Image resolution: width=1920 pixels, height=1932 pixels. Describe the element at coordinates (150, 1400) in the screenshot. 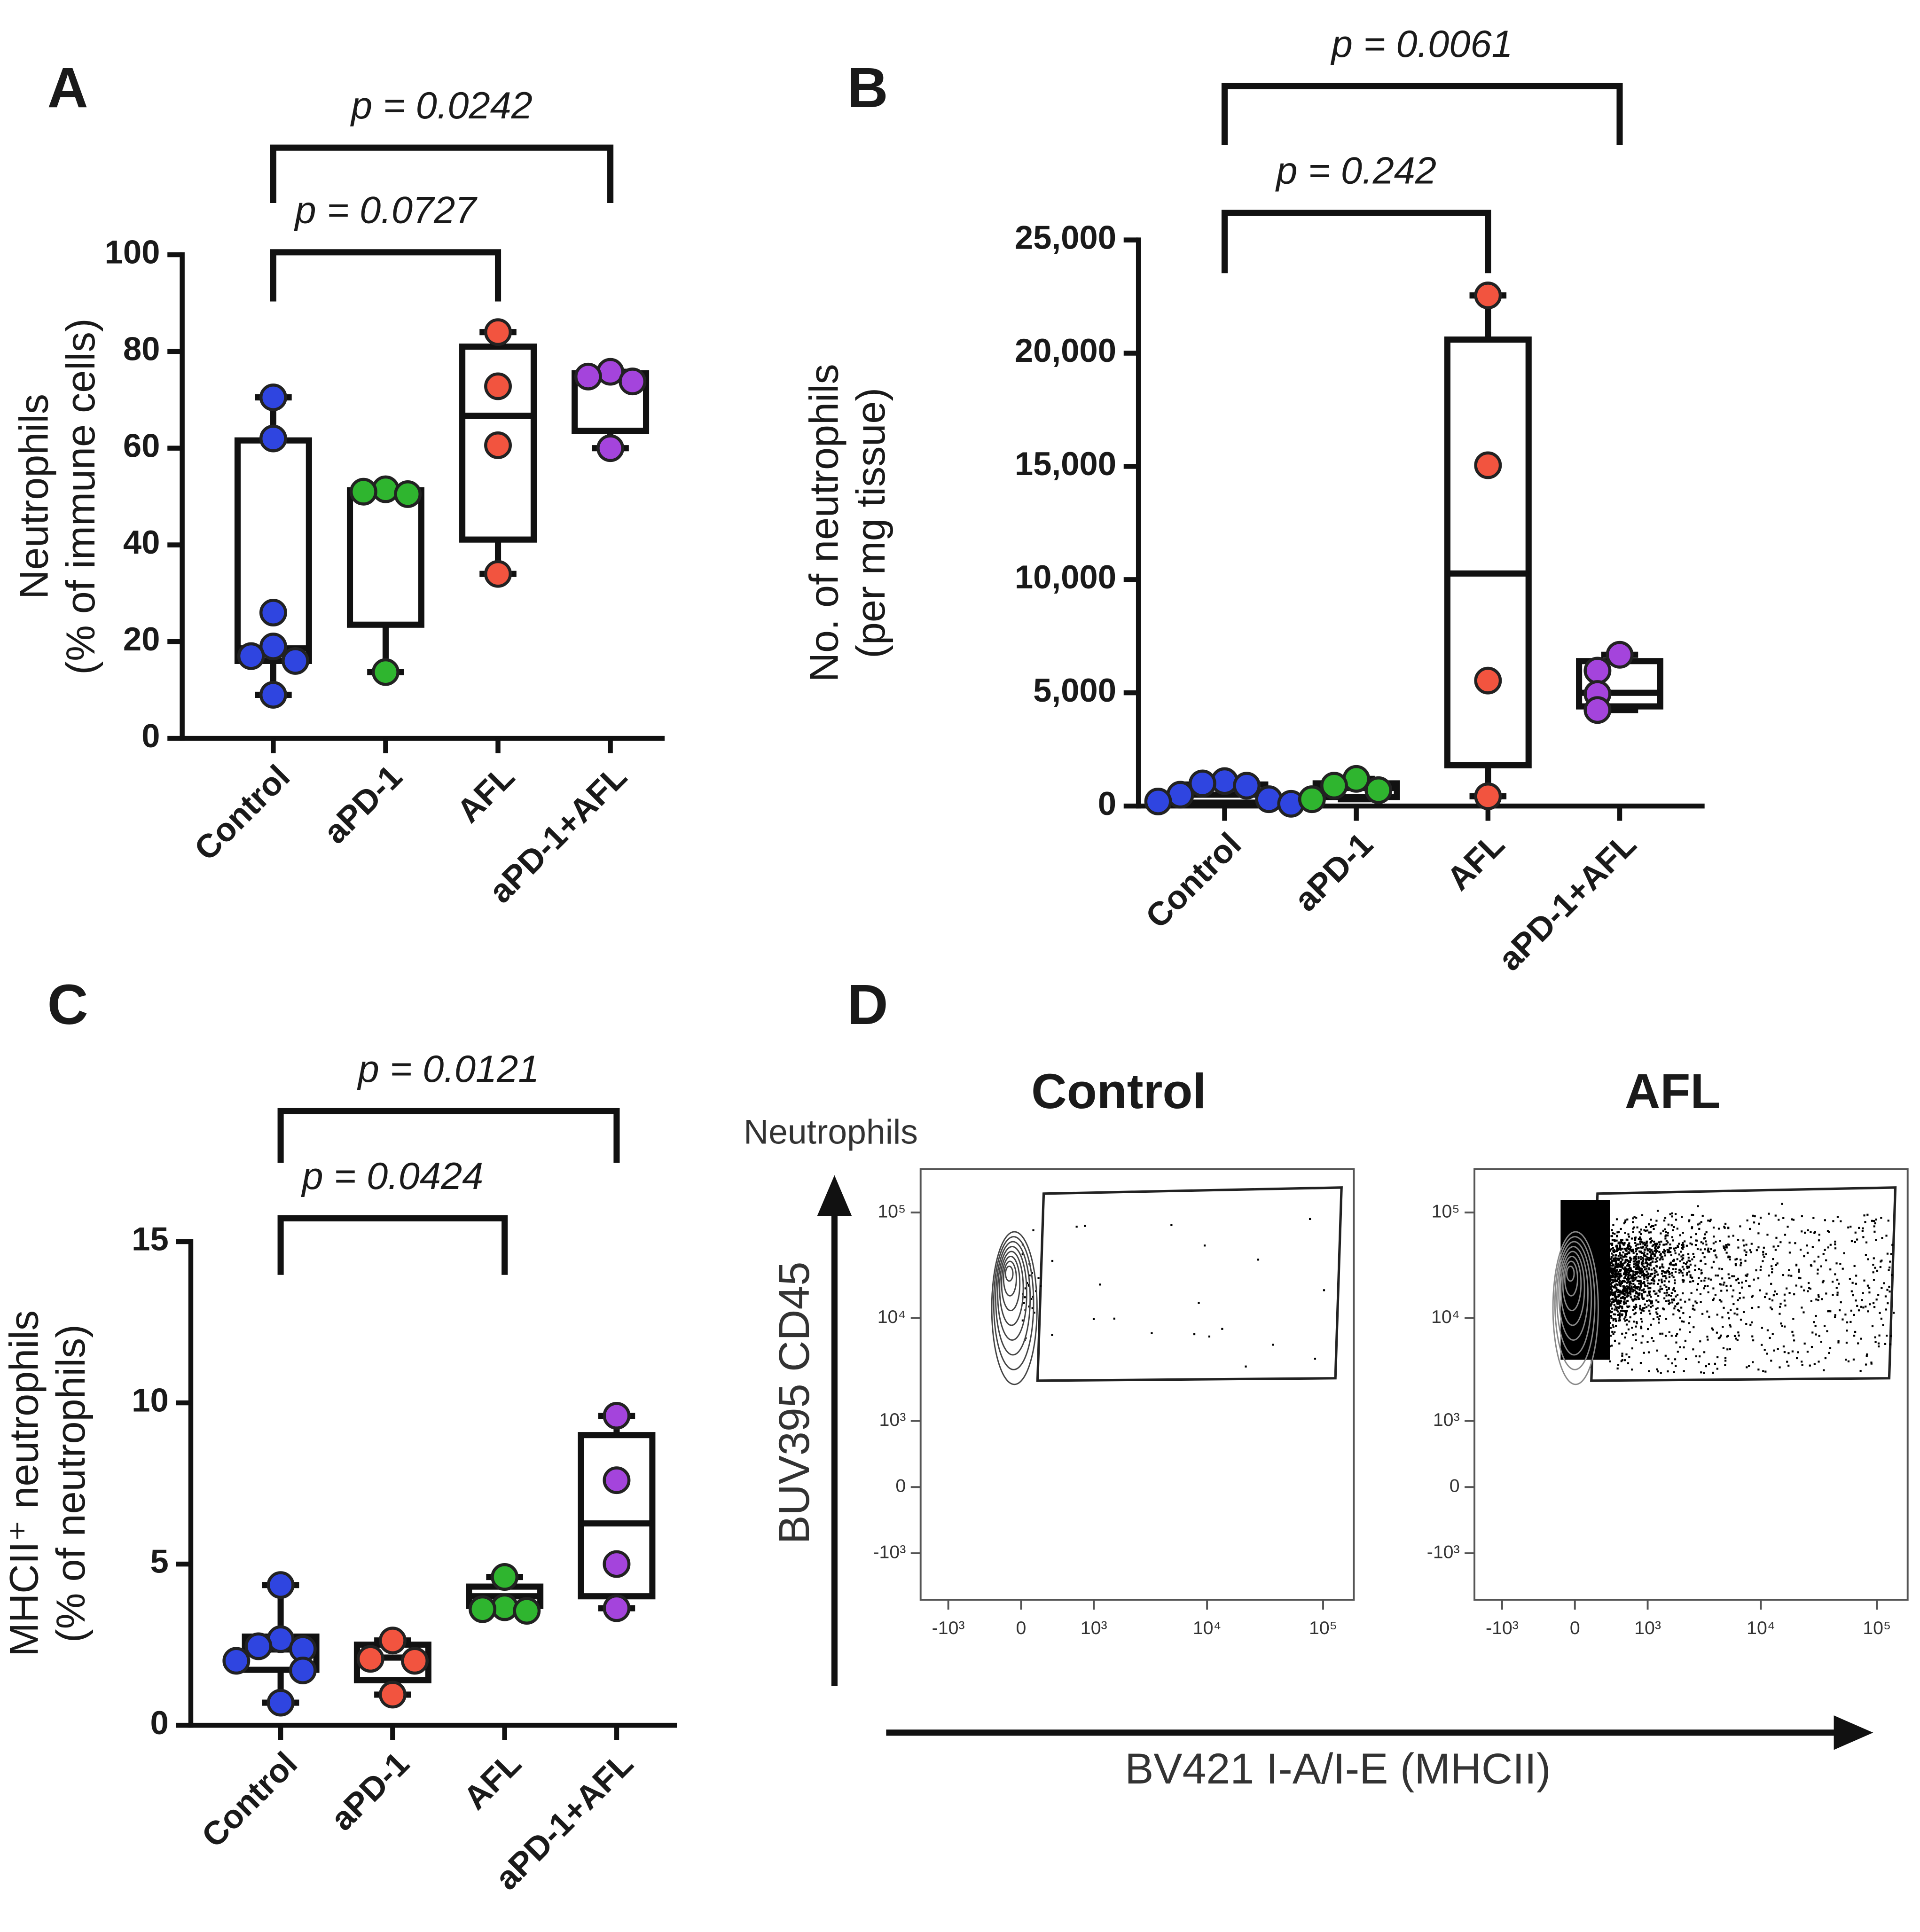

I see `y-tick-label: 10` at that location.